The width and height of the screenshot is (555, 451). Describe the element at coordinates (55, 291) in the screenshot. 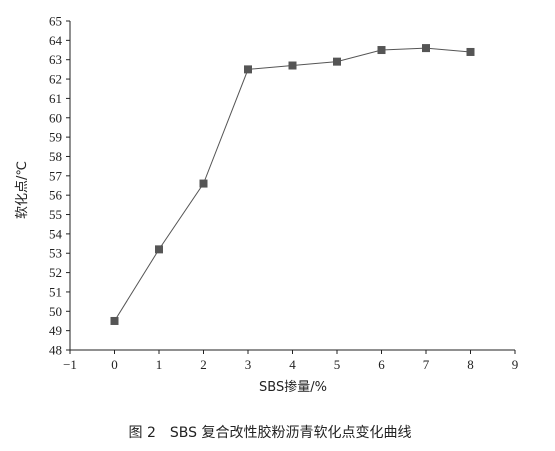

I see `y-tick-label: 51` at that location.